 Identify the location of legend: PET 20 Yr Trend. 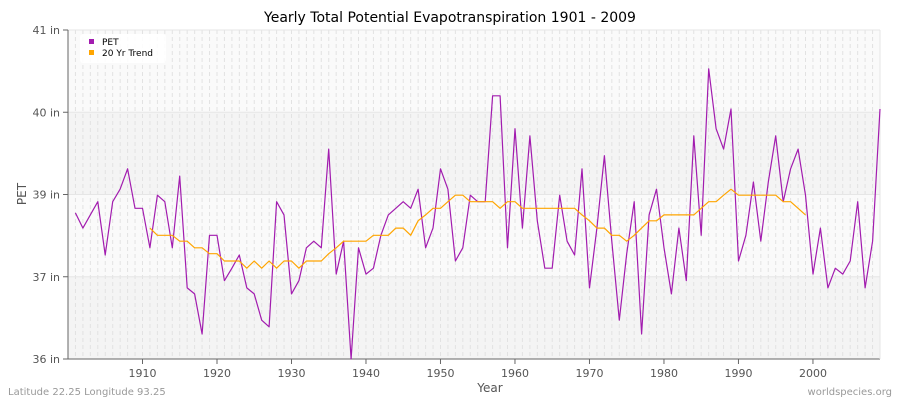
(123, 48).